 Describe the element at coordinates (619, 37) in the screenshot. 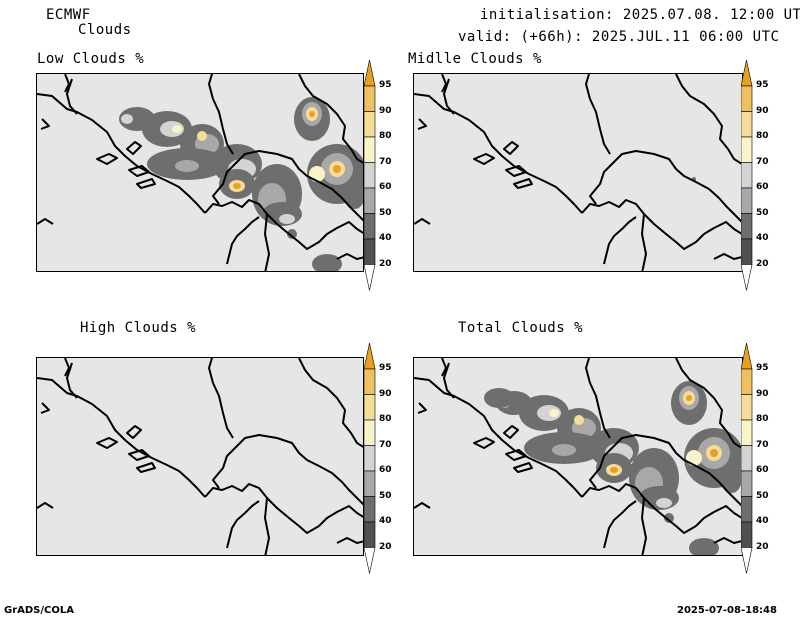

I see `valid-time: valid: (+66h): 2025.JUL.11 06:00 UTC` at that location.